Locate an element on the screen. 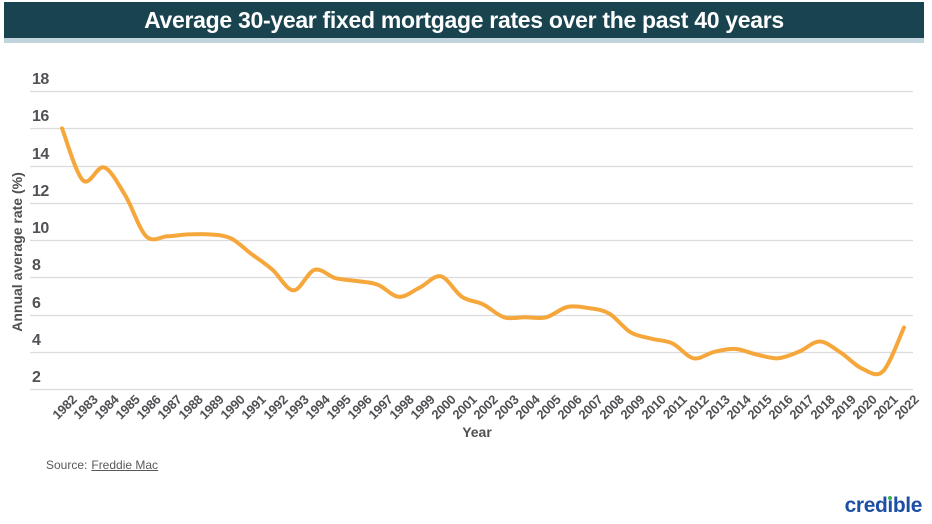 The image size is (932, 524). x-axis-title: Year is located at coordinates (477, 432).